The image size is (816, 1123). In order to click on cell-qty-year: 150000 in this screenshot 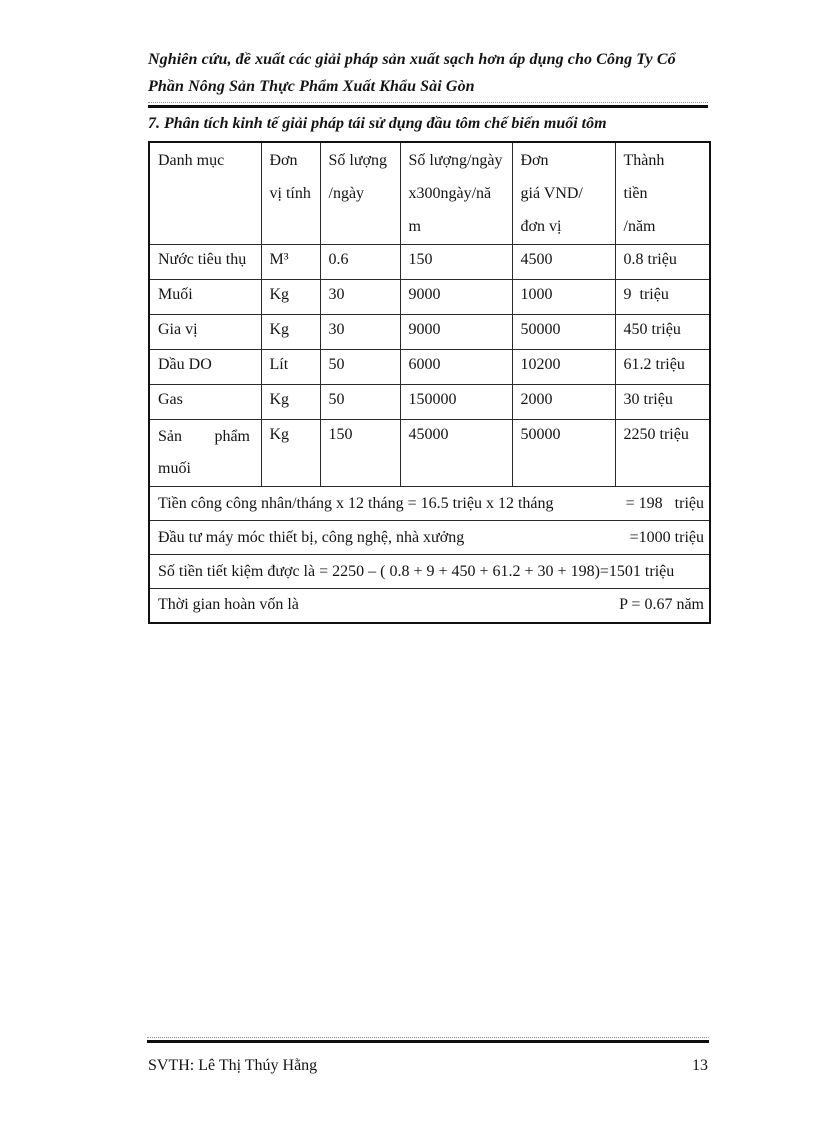, I will do `click(456, 402)`.